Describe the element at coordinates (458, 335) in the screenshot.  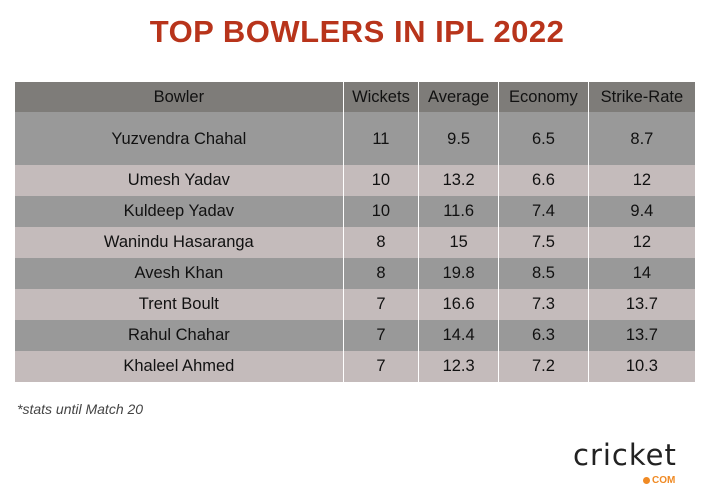
I see `stat-cell: 14.4` at that location.